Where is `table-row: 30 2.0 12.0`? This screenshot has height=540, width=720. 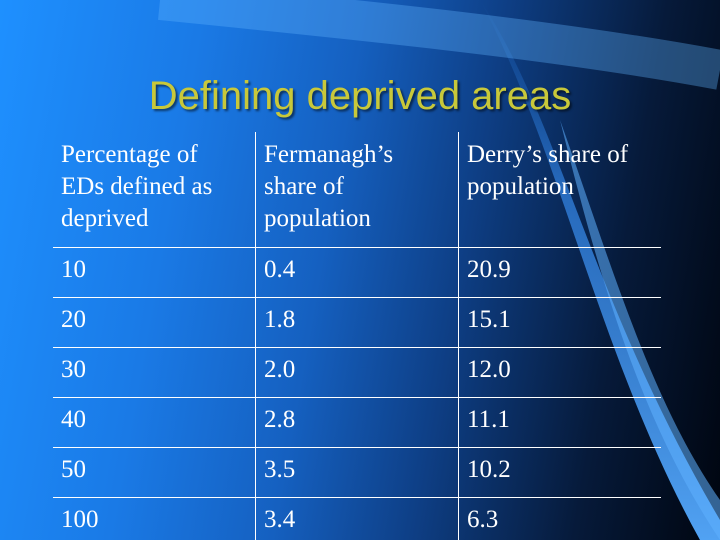 table-row: 30 2.0 12.0 is located at coordinates (357, 372).